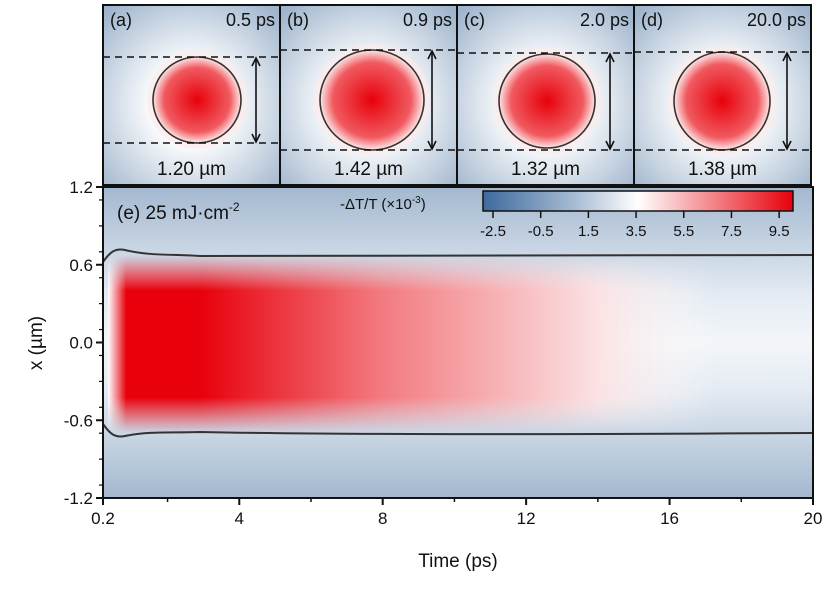 This screenshot has width=838, height=593. Describe the element at coordinates (178, 212) in the screenshot. I see `panel-label-e: (e) 25 mJ·cm-2` at that location.